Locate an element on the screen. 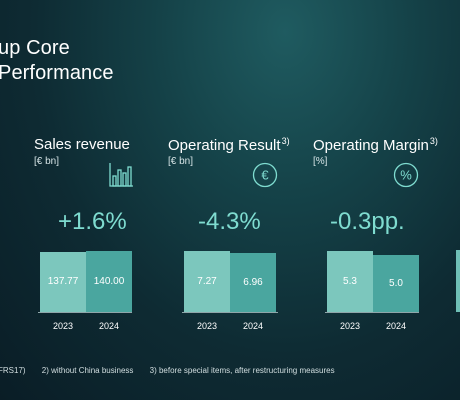 Image resolution: width=460 pixels, height=400 pixels. title-line-1: up Core is located at coordinates (35, 48).